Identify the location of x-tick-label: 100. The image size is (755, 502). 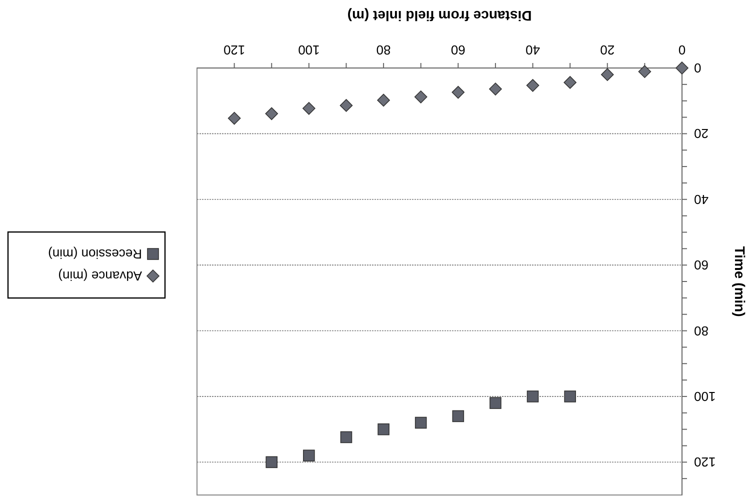
(309, 50).